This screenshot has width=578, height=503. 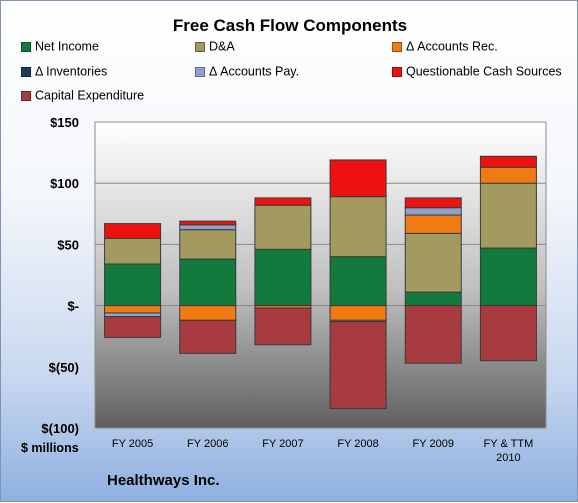 I want to click on chart-title: Free Cash Flow Components, so click(x=290, y=25).